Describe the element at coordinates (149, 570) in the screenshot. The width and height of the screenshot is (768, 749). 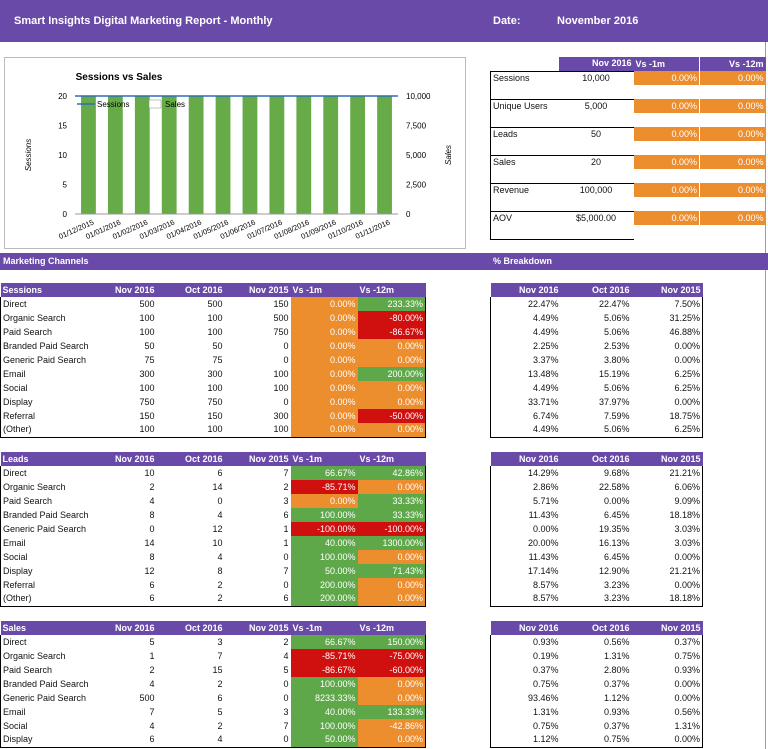
I see `channel-value: 12` at that location.